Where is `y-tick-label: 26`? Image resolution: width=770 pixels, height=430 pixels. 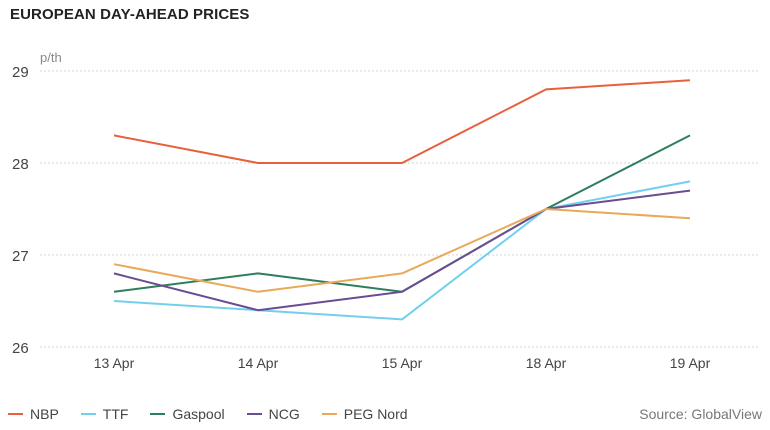
y-tick-label: 26 is located at coordinates (20, 348).